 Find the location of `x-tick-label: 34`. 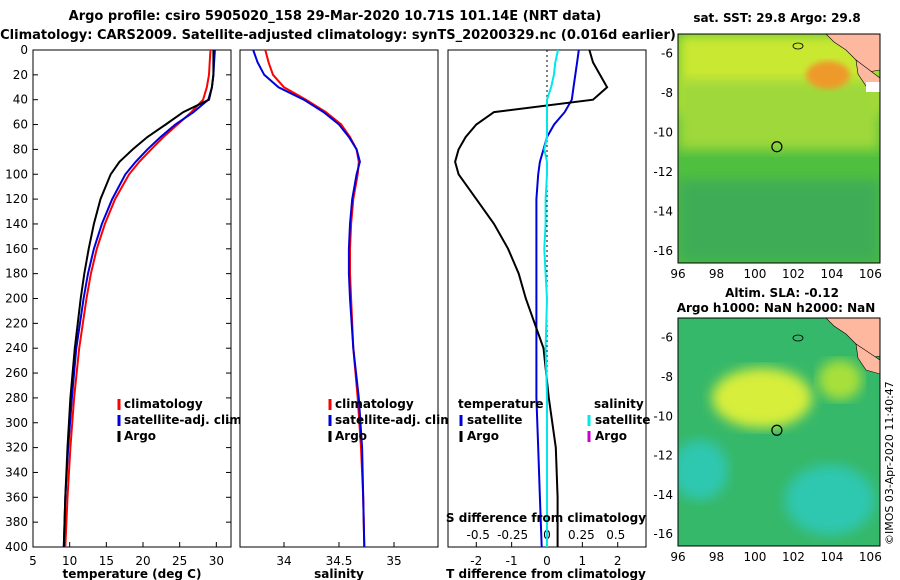

x-tick-label: 34 is located at coordinates (283, 561).